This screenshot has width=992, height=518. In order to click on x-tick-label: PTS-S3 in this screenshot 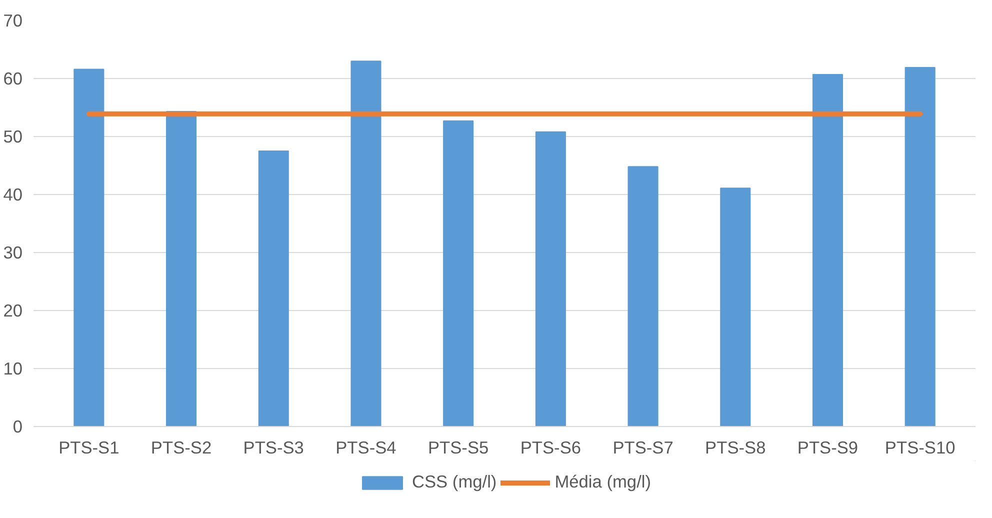, I will do `click(273, 448)`.